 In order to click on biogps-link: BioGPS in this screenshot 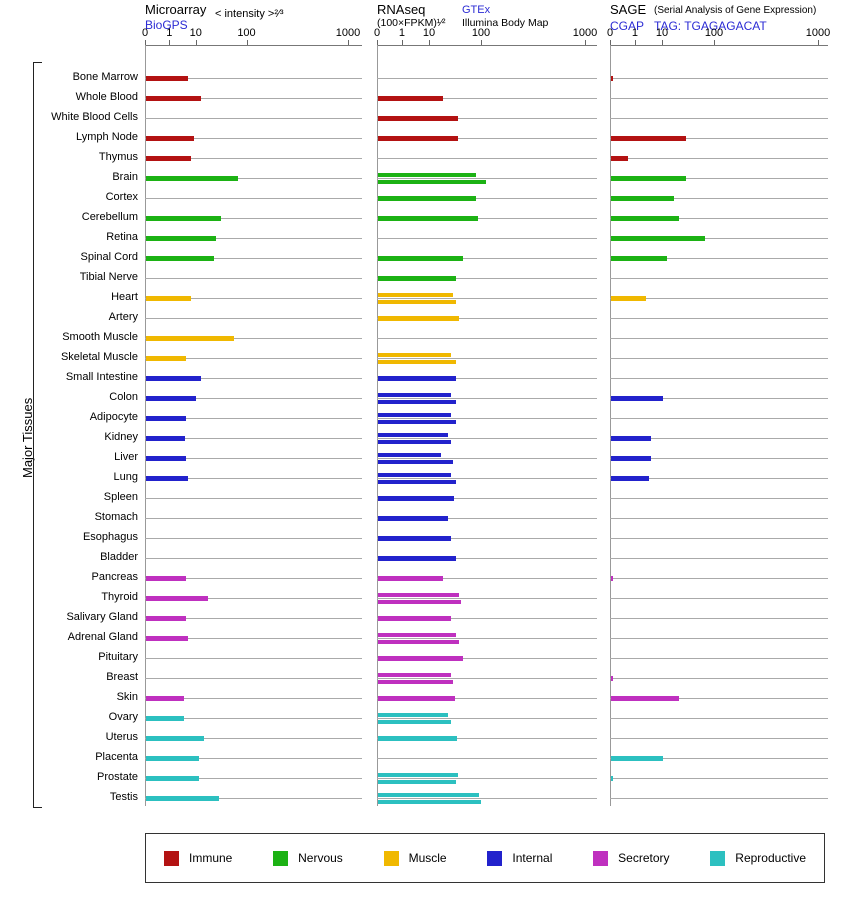, I will do `click(166, 25)`.